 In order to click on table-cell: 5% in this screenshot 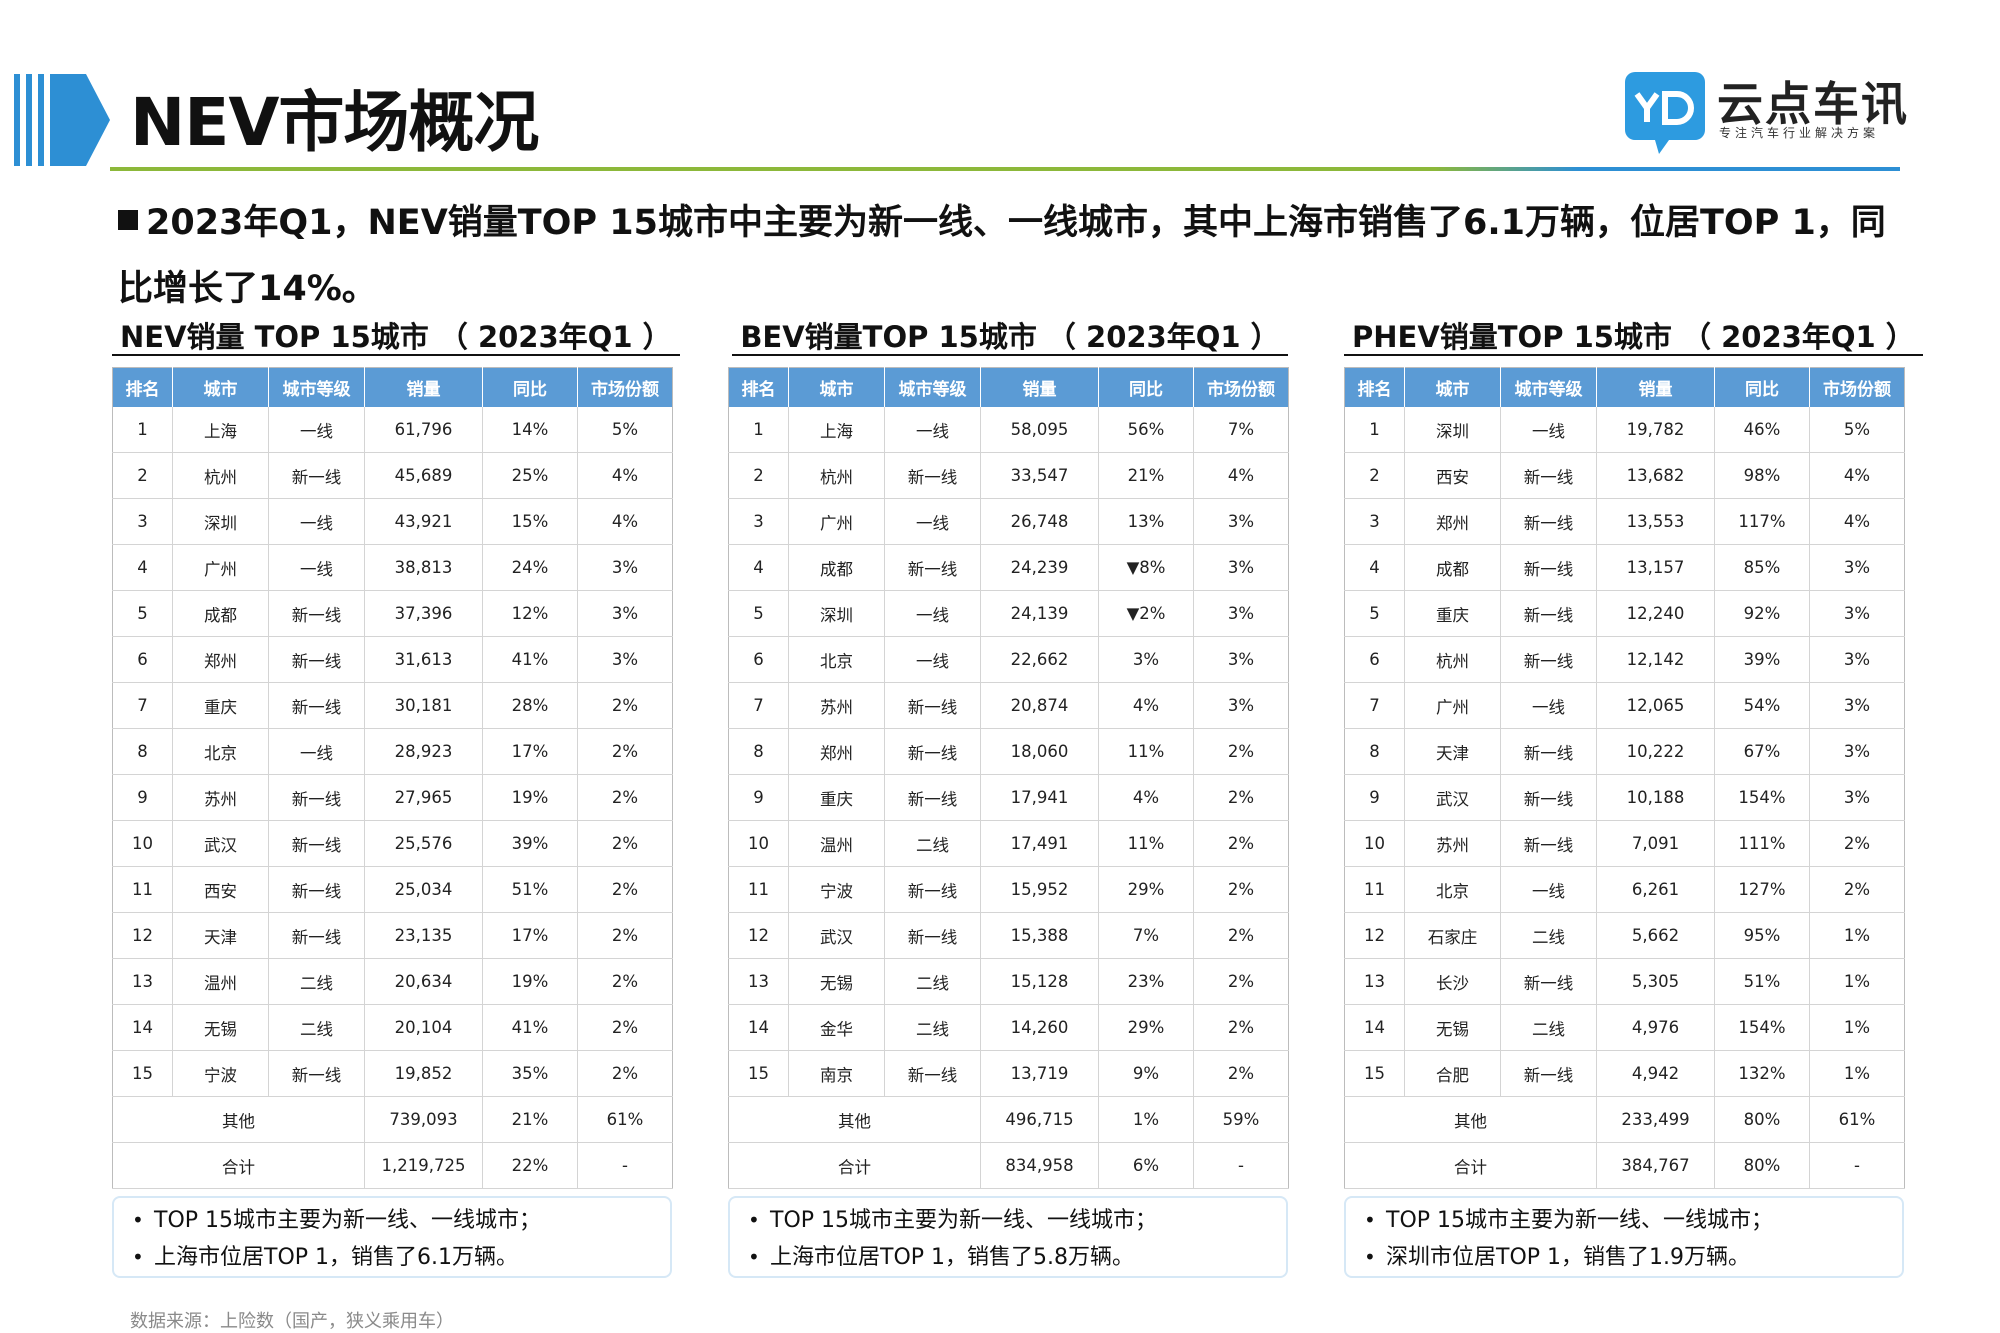, I will do `click(625, 430)`.